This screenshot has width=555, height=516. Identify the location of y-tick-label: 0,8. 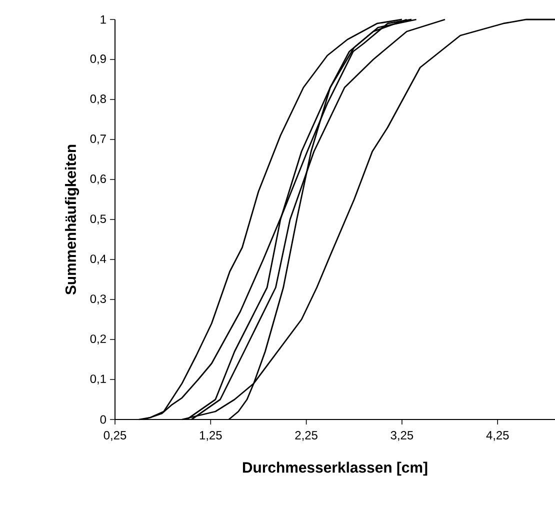
(98, 99).